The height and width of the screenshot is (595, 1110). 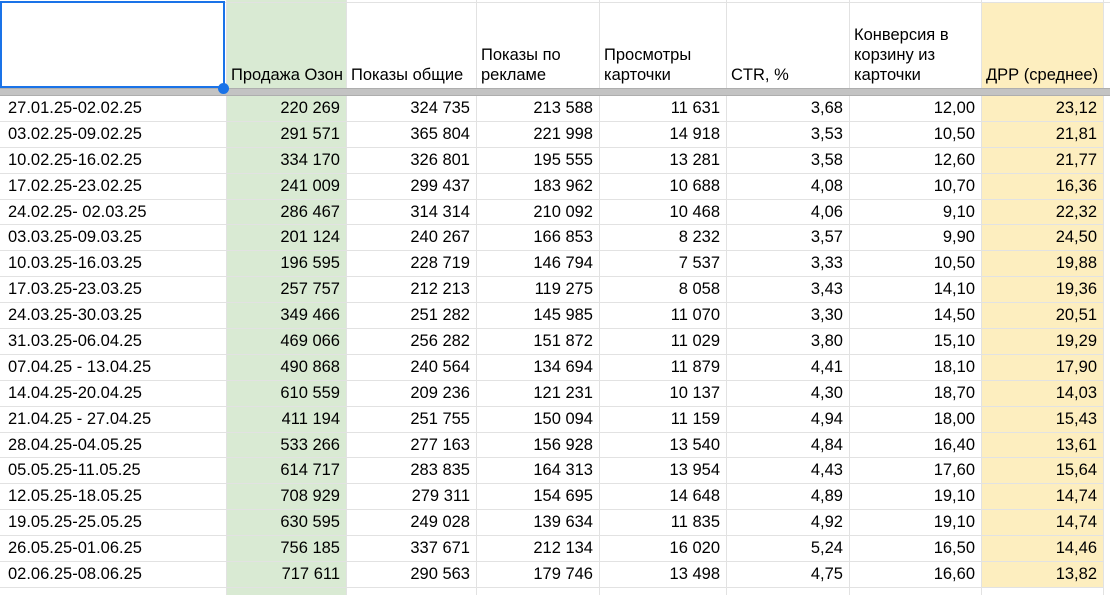 I want to click on cell-ctr: 4,84, so click(x=788, y=445).